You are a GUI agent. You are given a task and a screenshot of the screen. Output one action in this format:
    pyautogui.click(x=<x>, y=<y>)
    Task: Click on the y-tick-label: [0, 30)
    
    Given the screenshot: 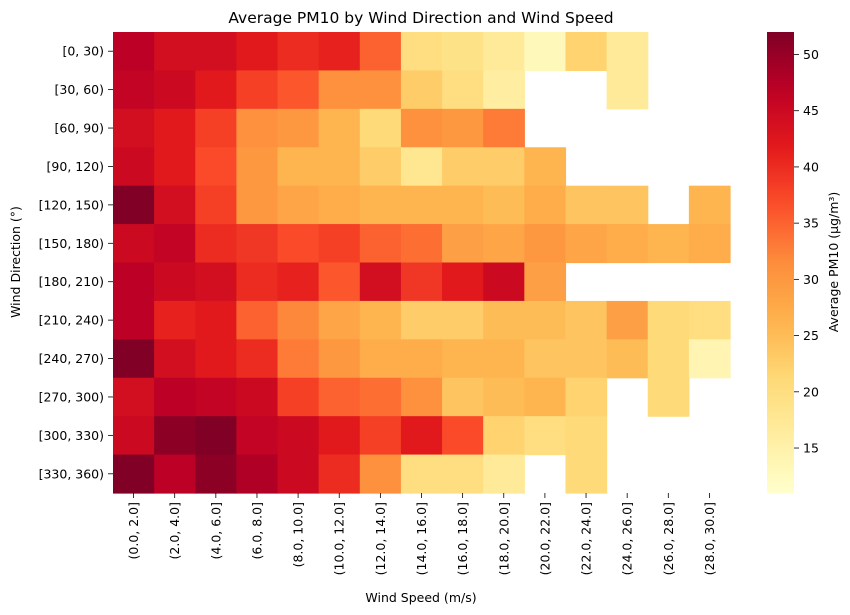 What is the action you would take?
    pyautogui.click(x=83, y=51)
    